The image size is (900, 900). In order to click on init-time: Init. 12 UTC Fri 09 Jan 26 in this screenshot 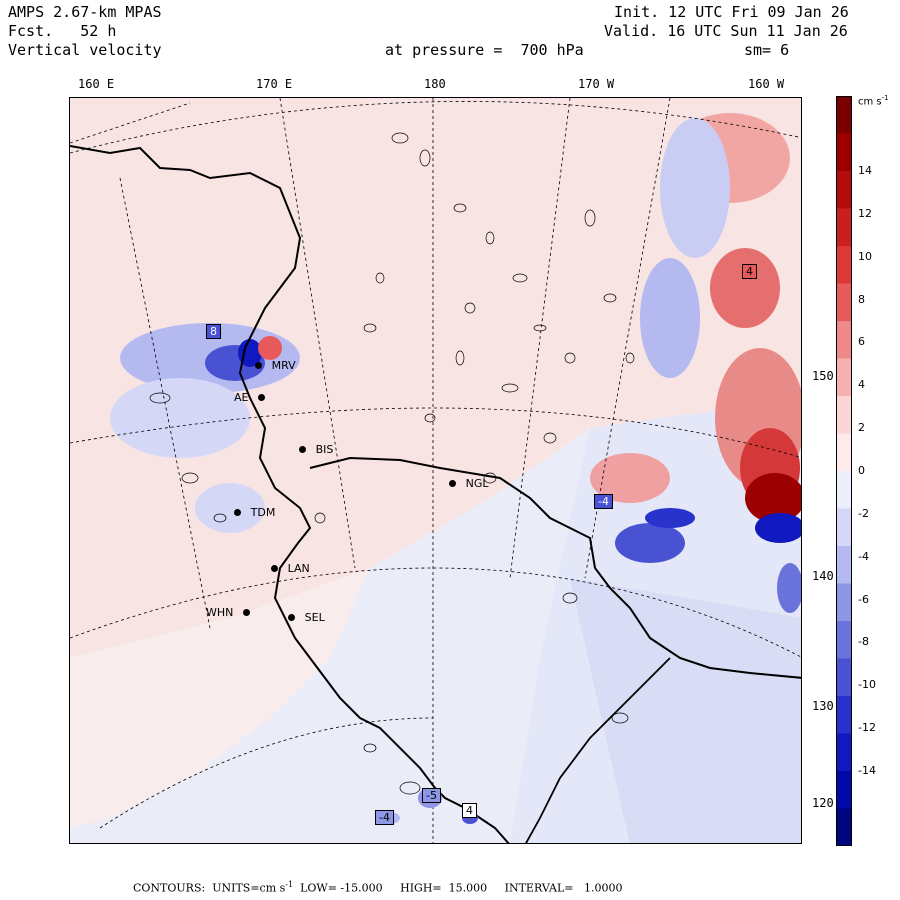, I will do `click(731, 12)`.